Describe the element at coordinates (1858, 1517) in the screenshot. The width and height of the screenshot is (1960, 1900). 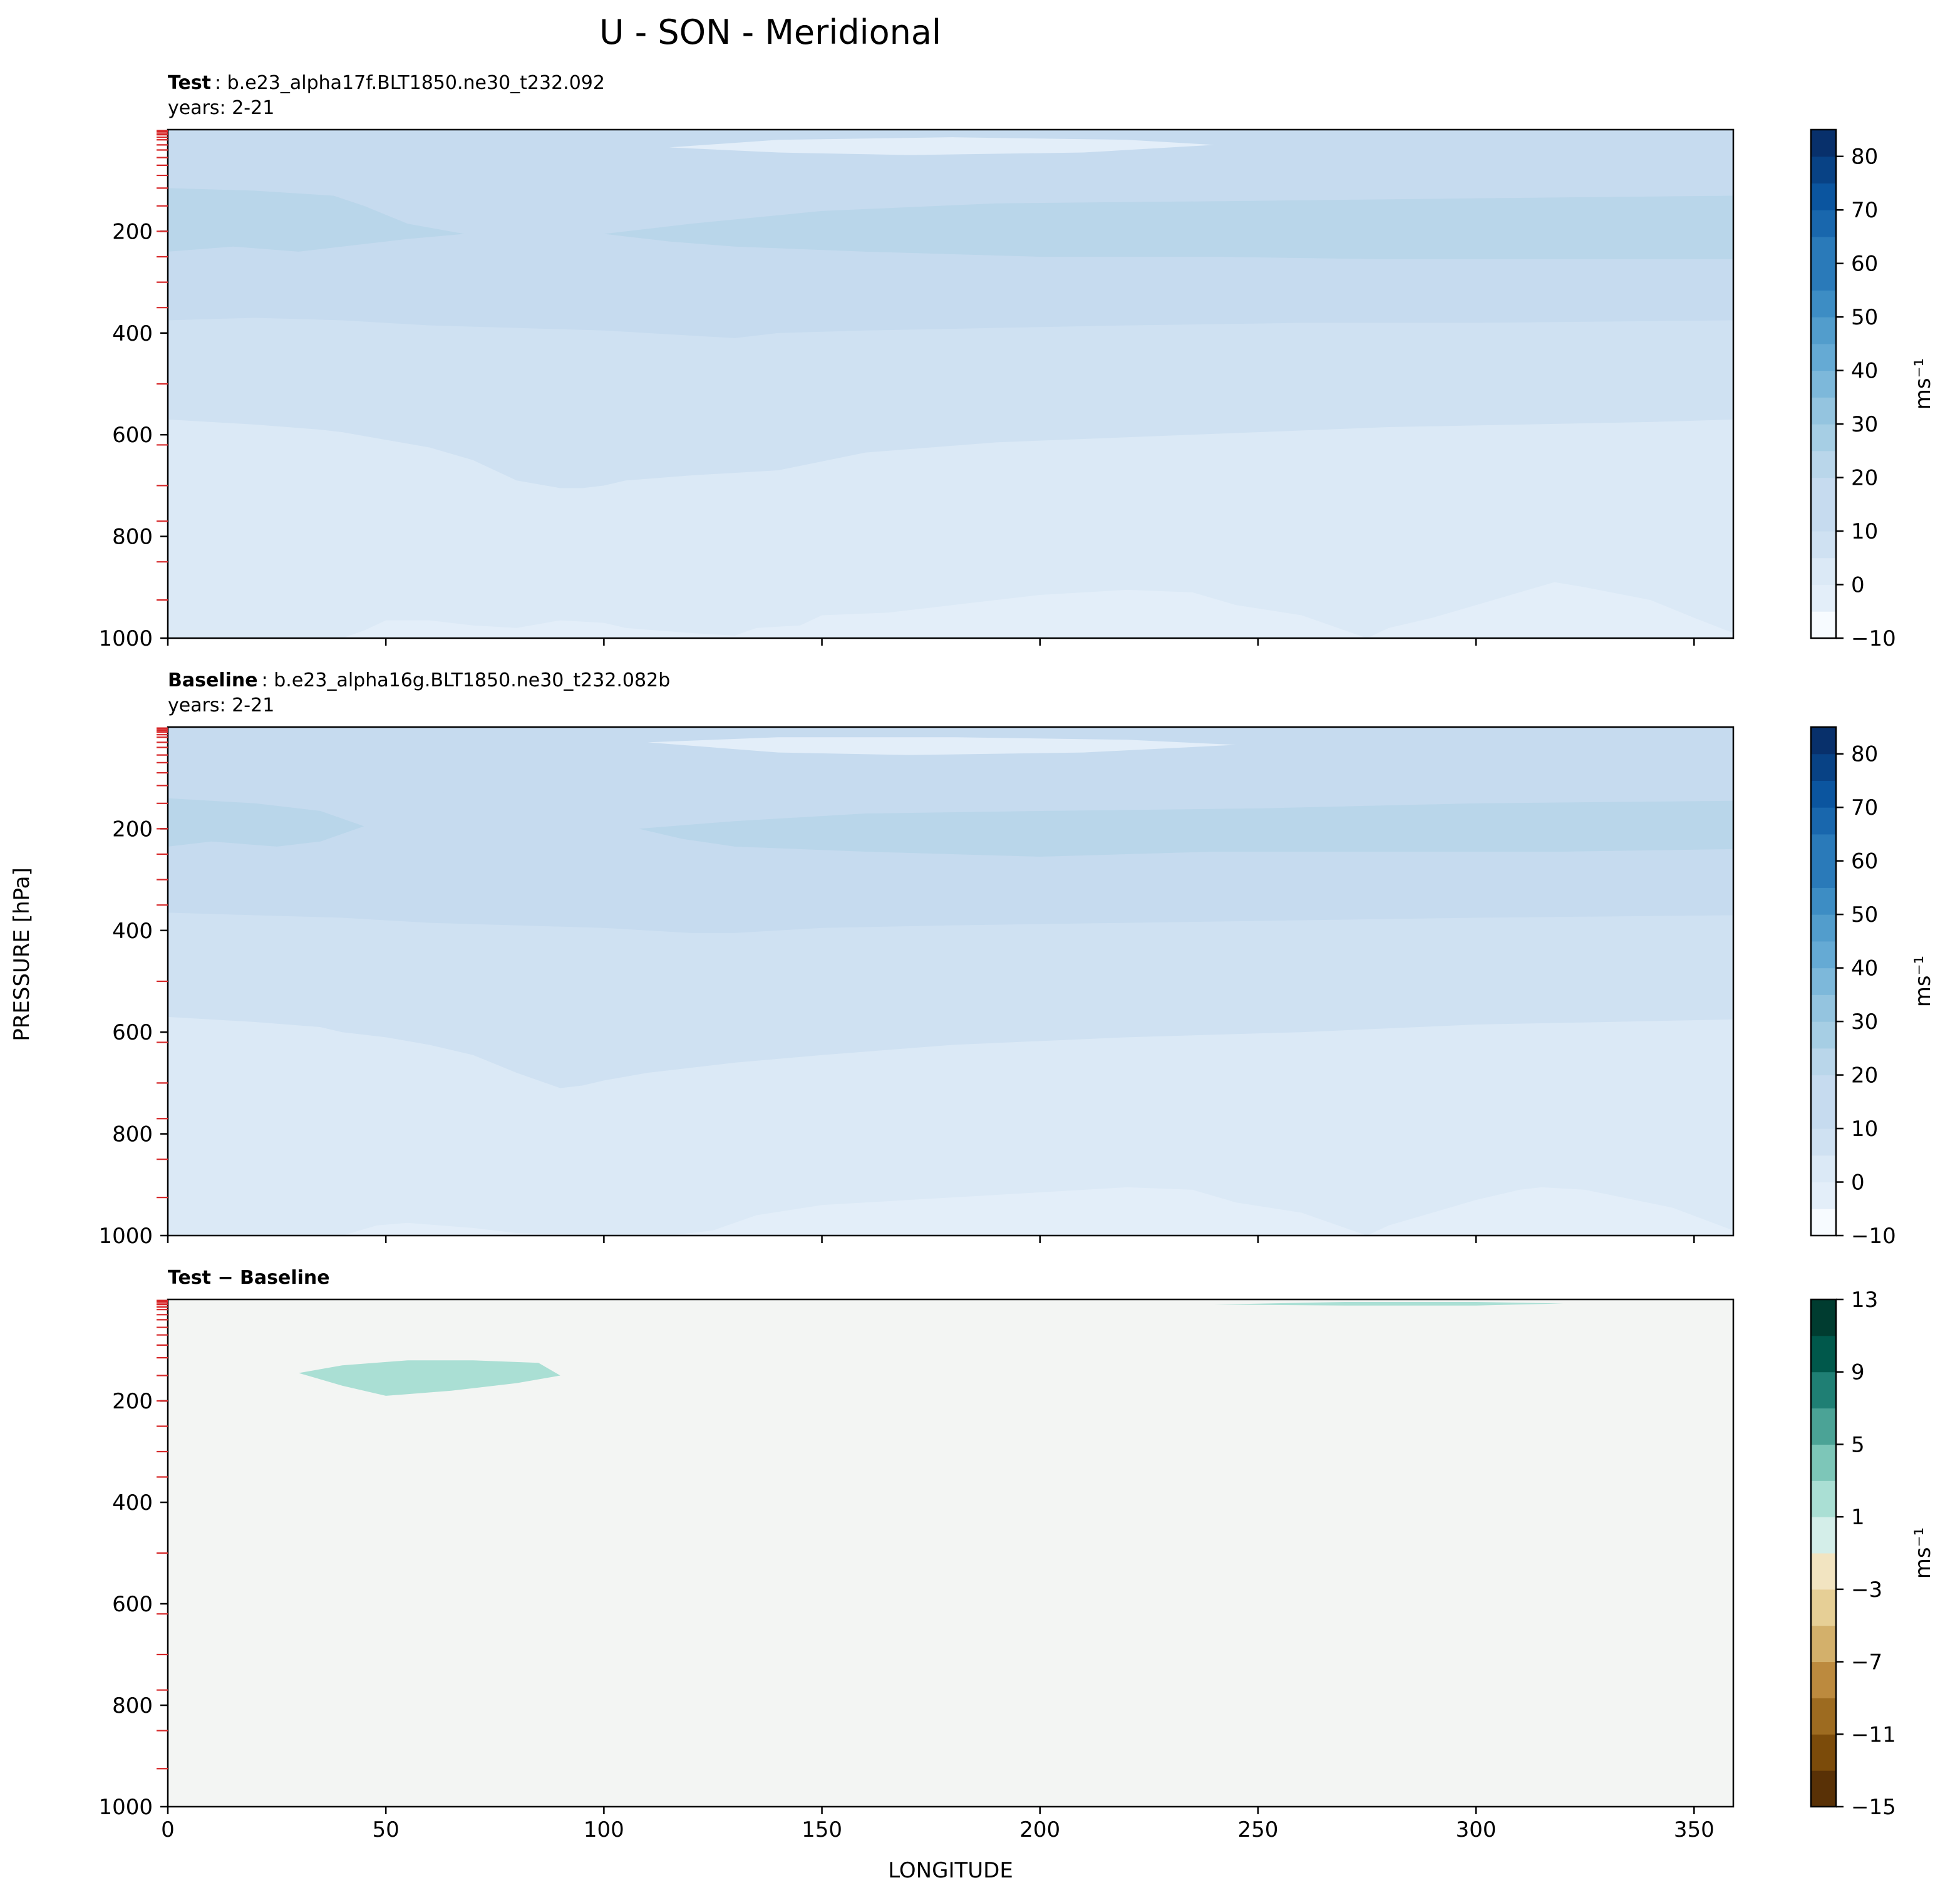
I see `colorbar-tick-label: 1` at that location.